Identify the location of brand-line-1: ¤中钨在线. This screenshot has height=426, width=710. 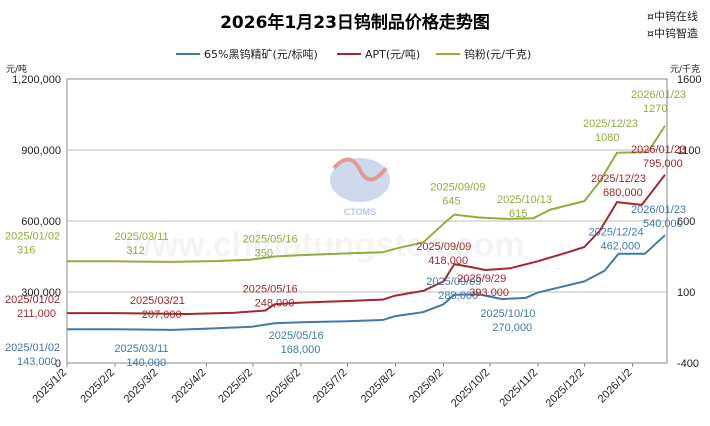
(672, 16).